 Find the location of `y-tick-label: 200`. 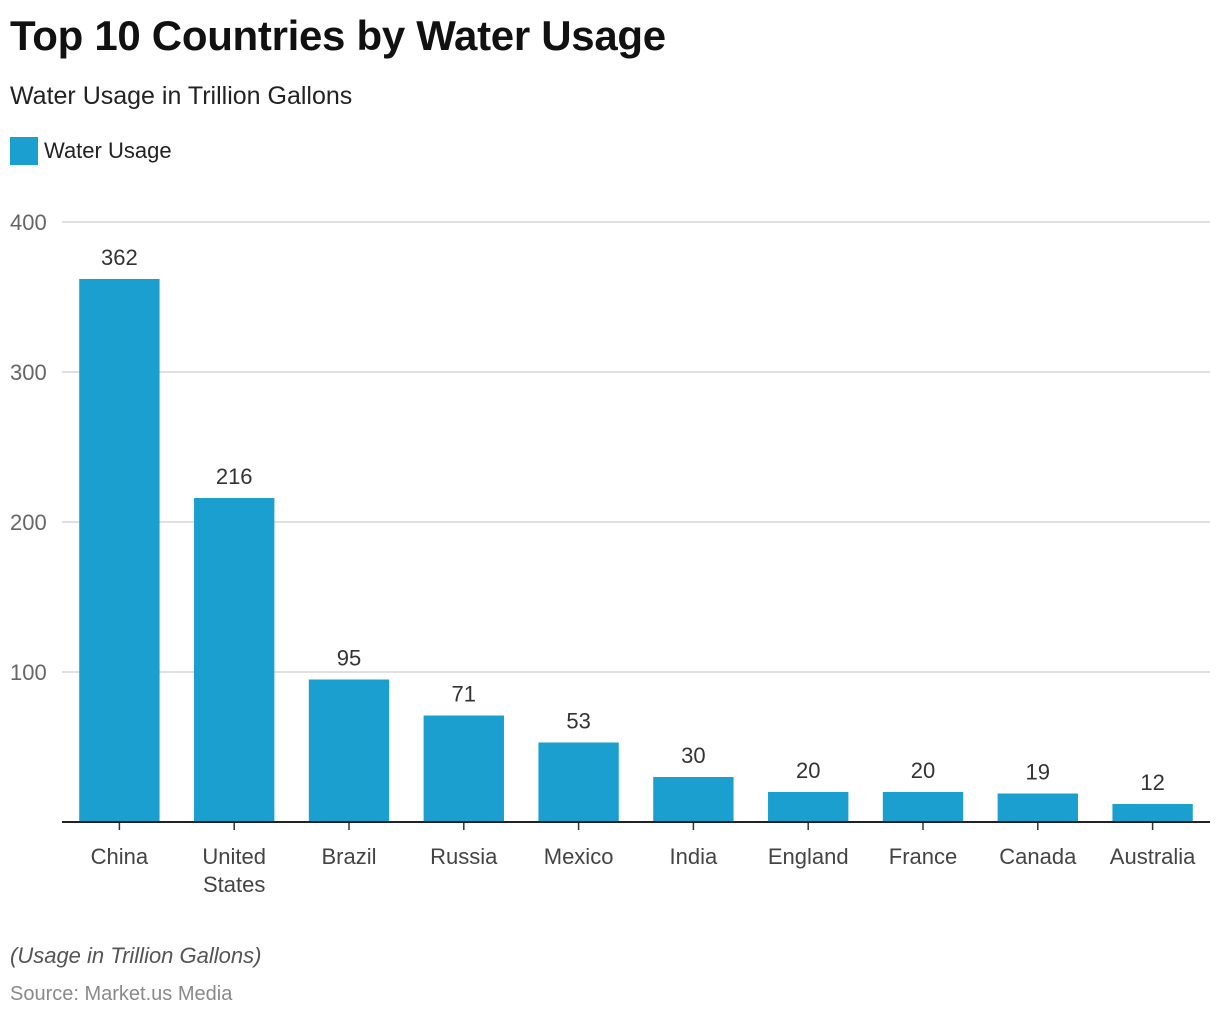

y-tick-label: 200 is located at coordinates (28, 522).